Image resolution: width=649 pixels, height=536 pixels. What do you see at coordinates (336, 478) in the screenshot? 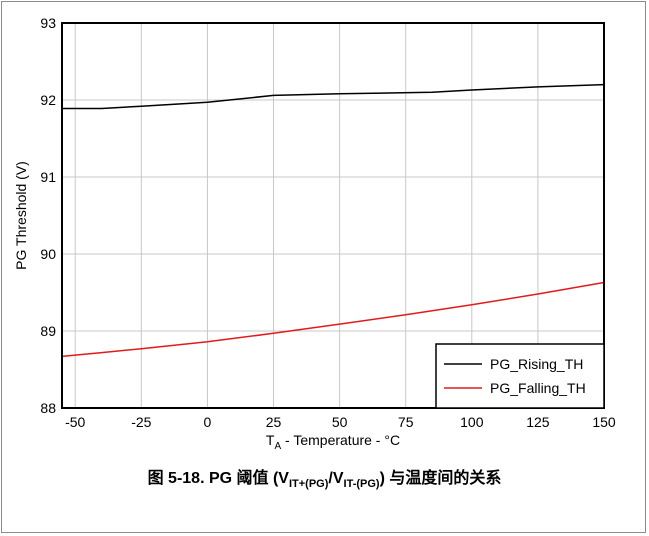
I see `caption-mid: /V` at bounding box center [336, 478].